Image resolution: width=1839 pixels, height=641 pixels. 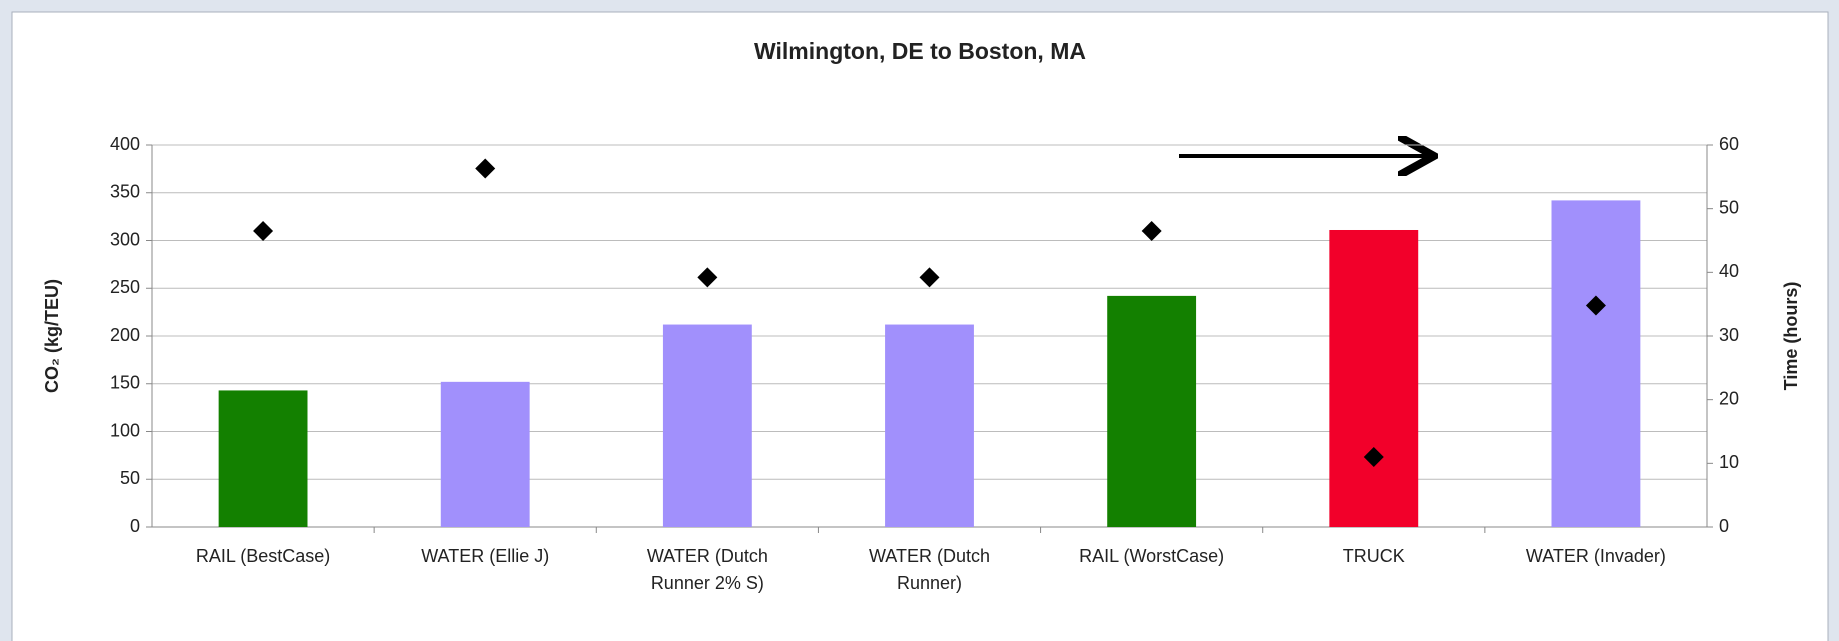 What do you see at coordinates (1729, 398) in the screenshot?
I see `y2-tick-label: 20` at bounding box center [1729, 398].